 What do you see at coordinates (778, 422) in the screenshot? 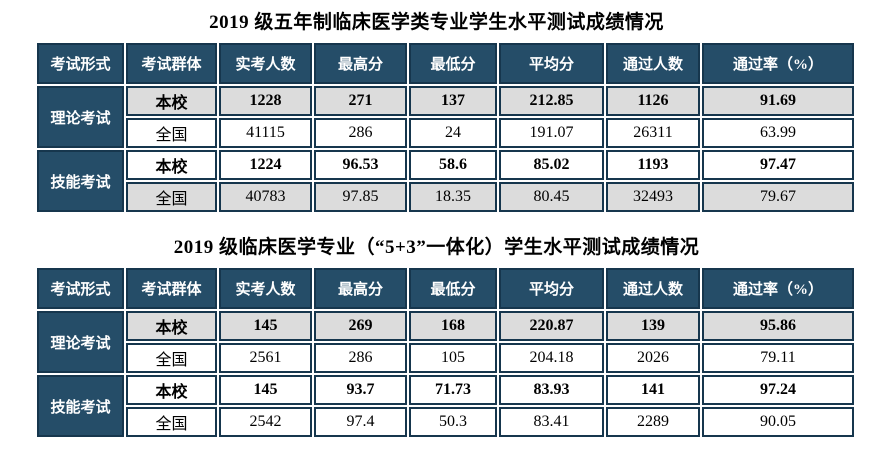
I see `value-cell: 90.05` at bounding box center [778, 422].